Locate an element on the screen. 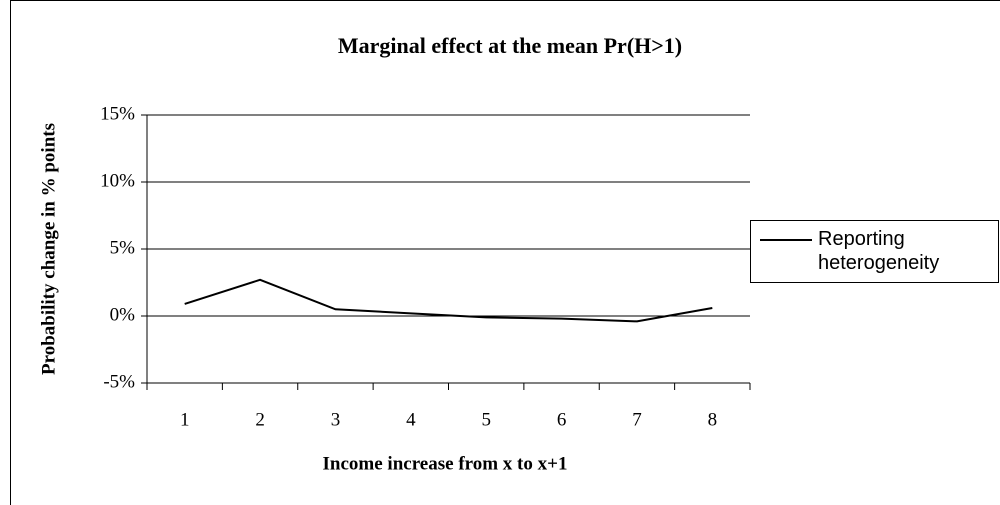 The width and height of the screenshot is (1000, 505). data-line is located at coordinates (448, 300).